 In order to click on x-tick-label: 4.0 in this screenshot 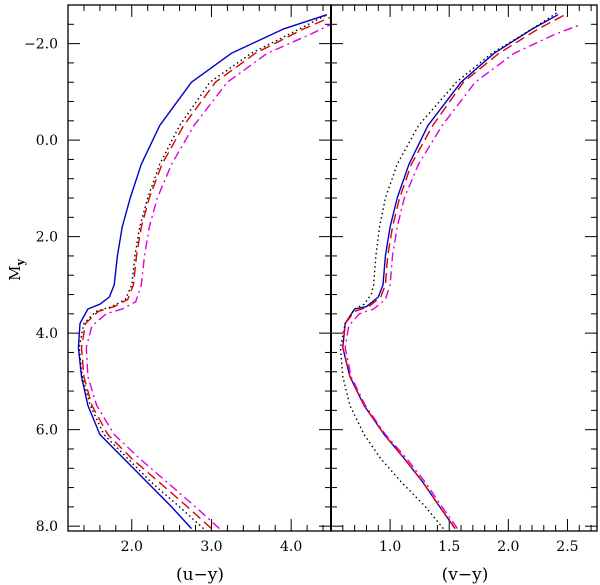, I will do `click(291, 547)`.